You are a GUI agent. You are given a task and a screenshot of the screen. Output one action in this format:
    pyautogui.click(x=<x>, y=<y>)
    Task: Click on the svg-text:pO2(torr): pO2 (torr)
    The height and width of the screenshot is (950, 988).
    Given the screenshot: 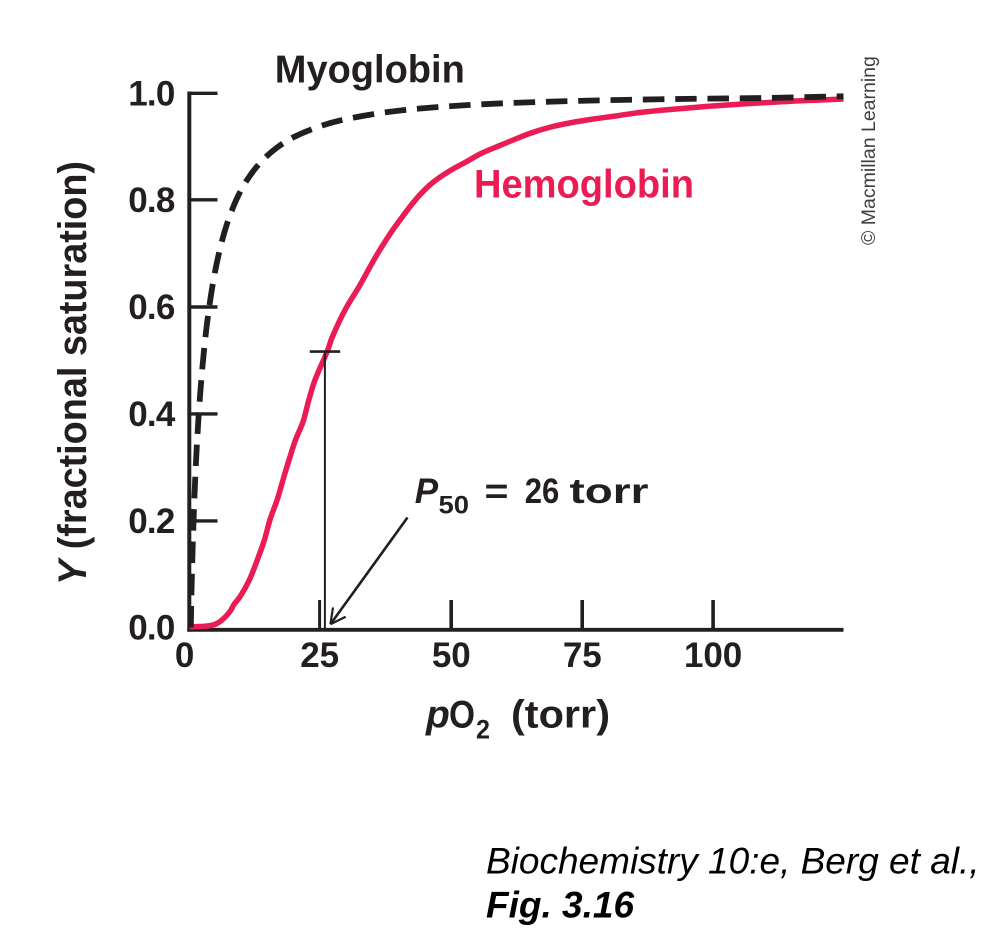 What is the action you would take?
    pyautogui.click(x=517, y=719)
    